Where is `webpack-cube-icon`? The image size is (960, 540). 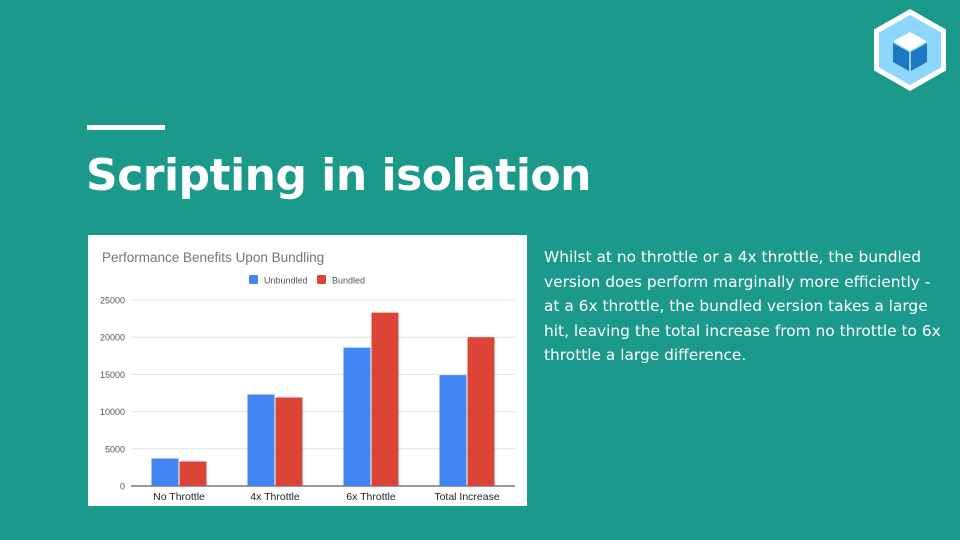
webpack-cube-icon is located at coordinates (910, 50).